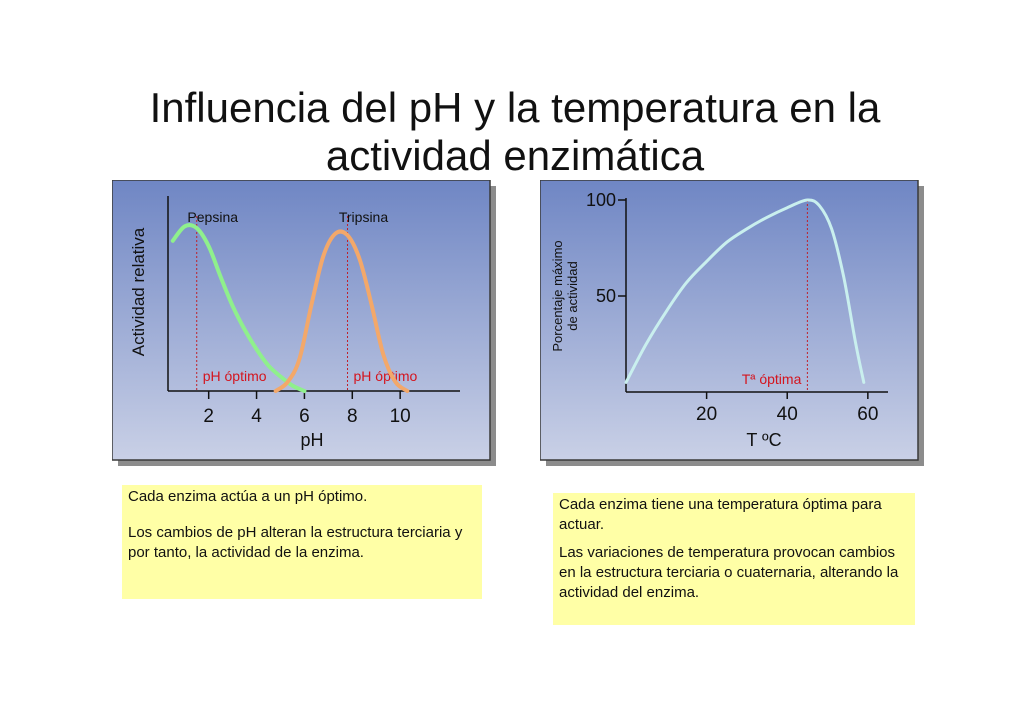 The image size is (1030, 728). I want to click on title-line-2: actividad enzimática, so click(515, 155).